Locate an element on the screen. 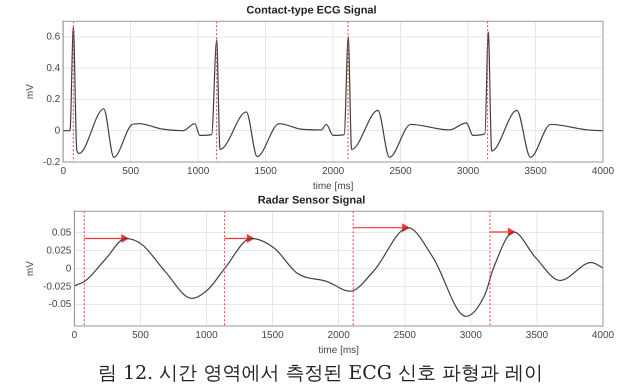 The height and width of the screenshot is (390, 641). y-tick-label: -0.2 is located at coordinates (51, 162).